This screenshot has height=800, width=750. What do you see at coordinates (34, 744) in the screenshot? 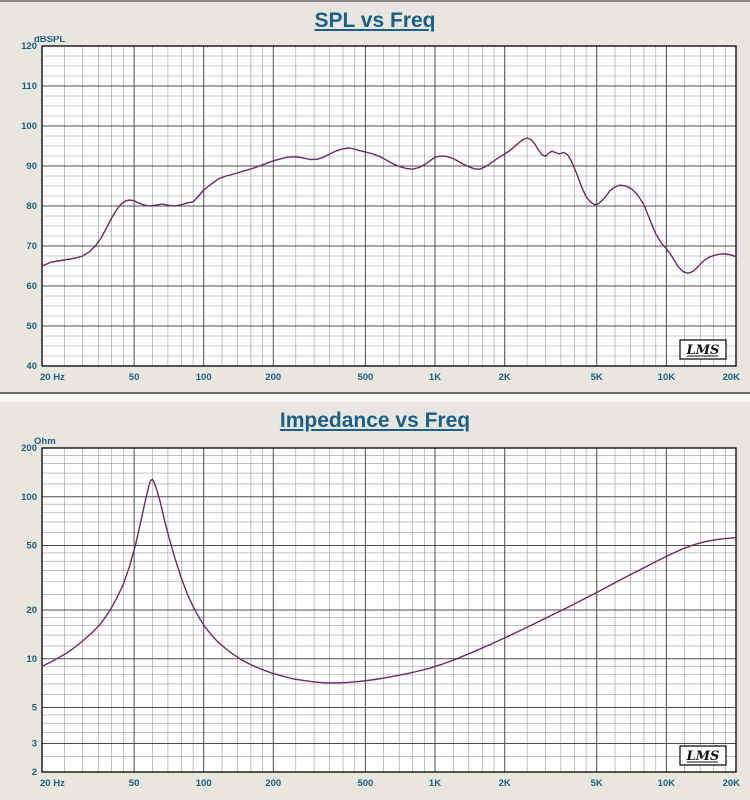
I see `y-tick-label: 3` at bounding box center [34, 744].